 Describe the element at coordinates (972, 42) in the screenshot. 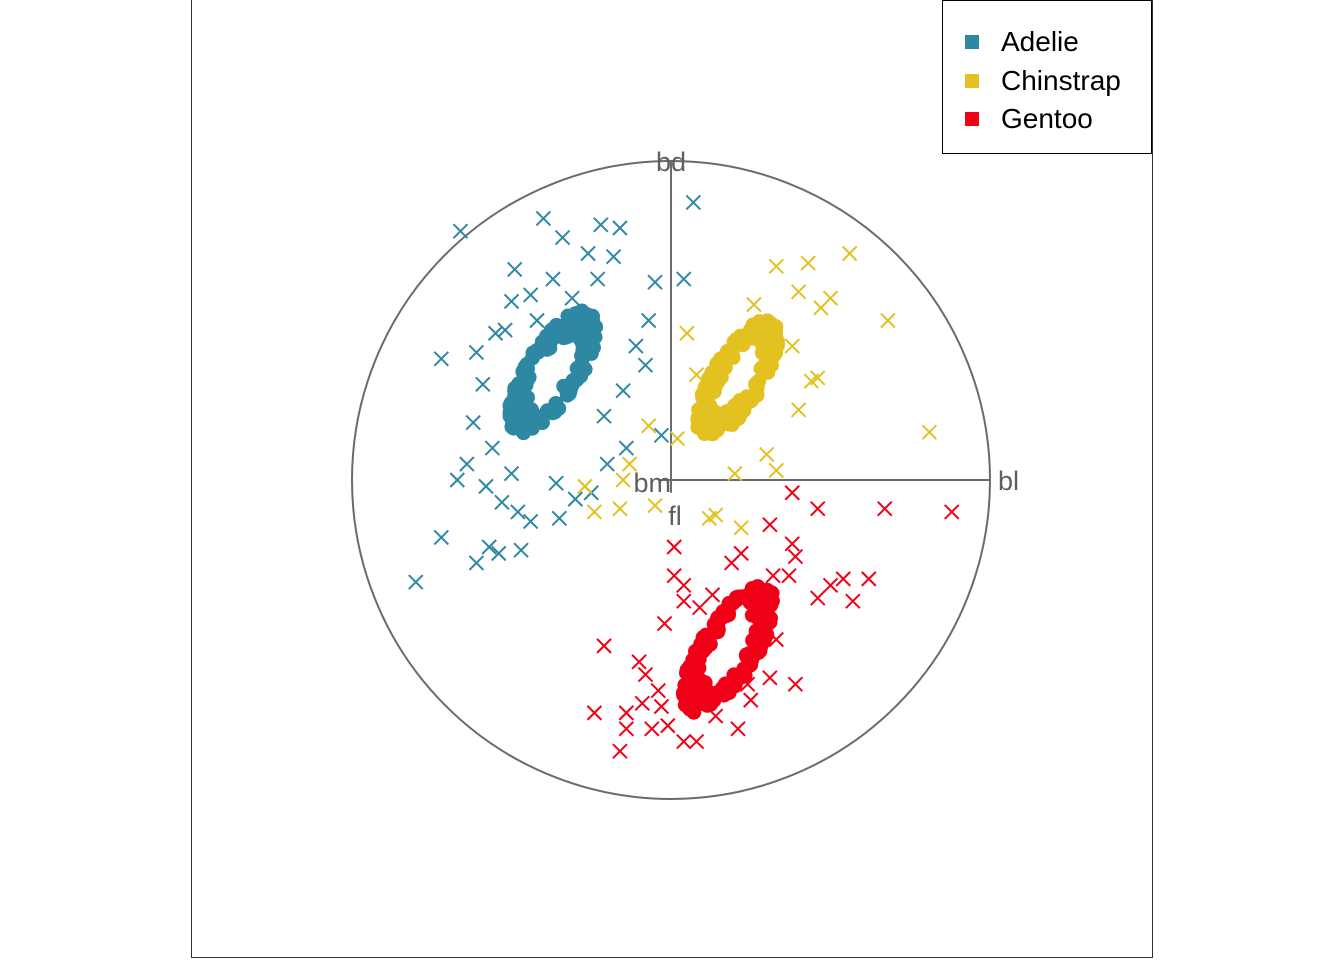

I see `legend-swatch-adelie` at that location.